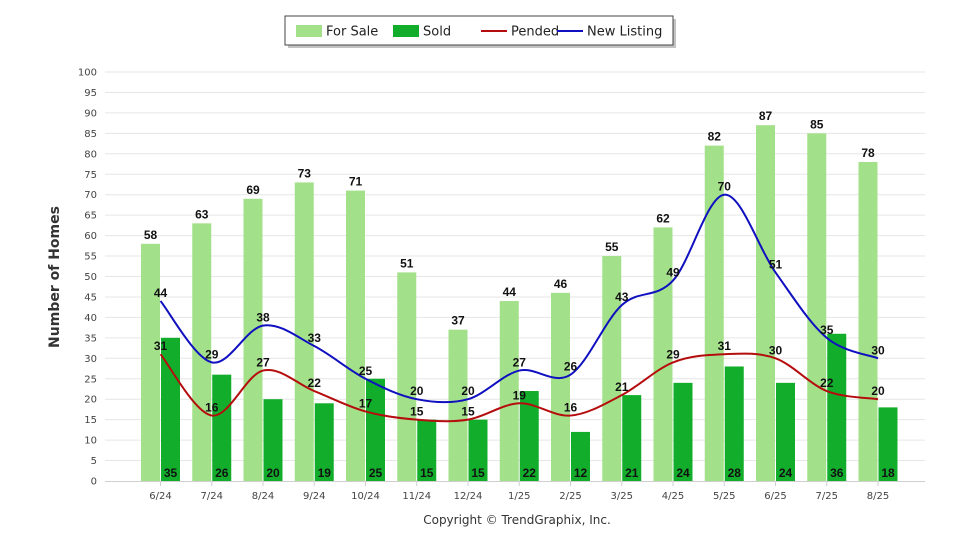 The width and height of the screenshot is (960, 550). I want to click on data-label-for-sale: 69, so click(253, 190).